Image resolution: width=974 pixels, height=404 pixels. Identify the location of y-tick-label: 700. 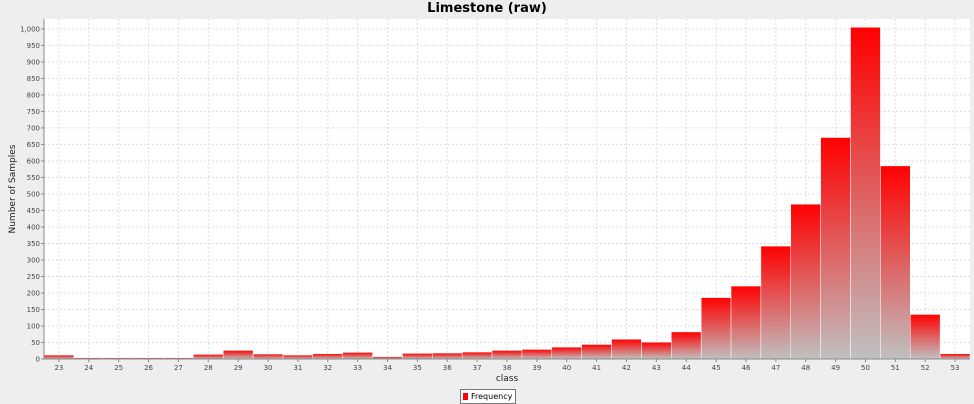
(33, 128).